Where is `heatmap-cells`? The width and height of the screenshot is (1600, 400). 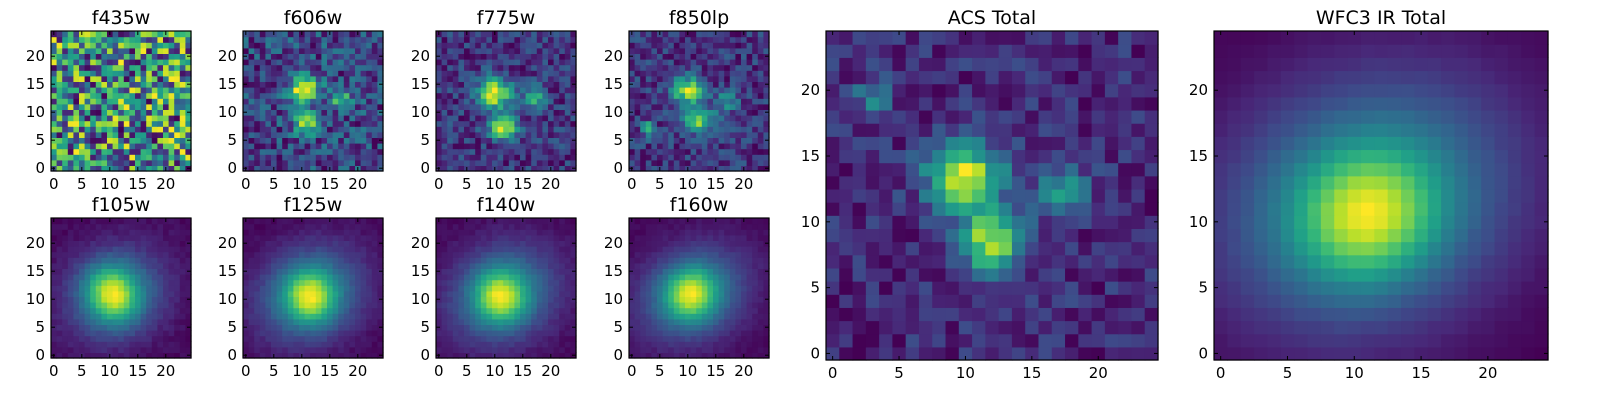 heatmap-cells is located at coordinates (506, 288).